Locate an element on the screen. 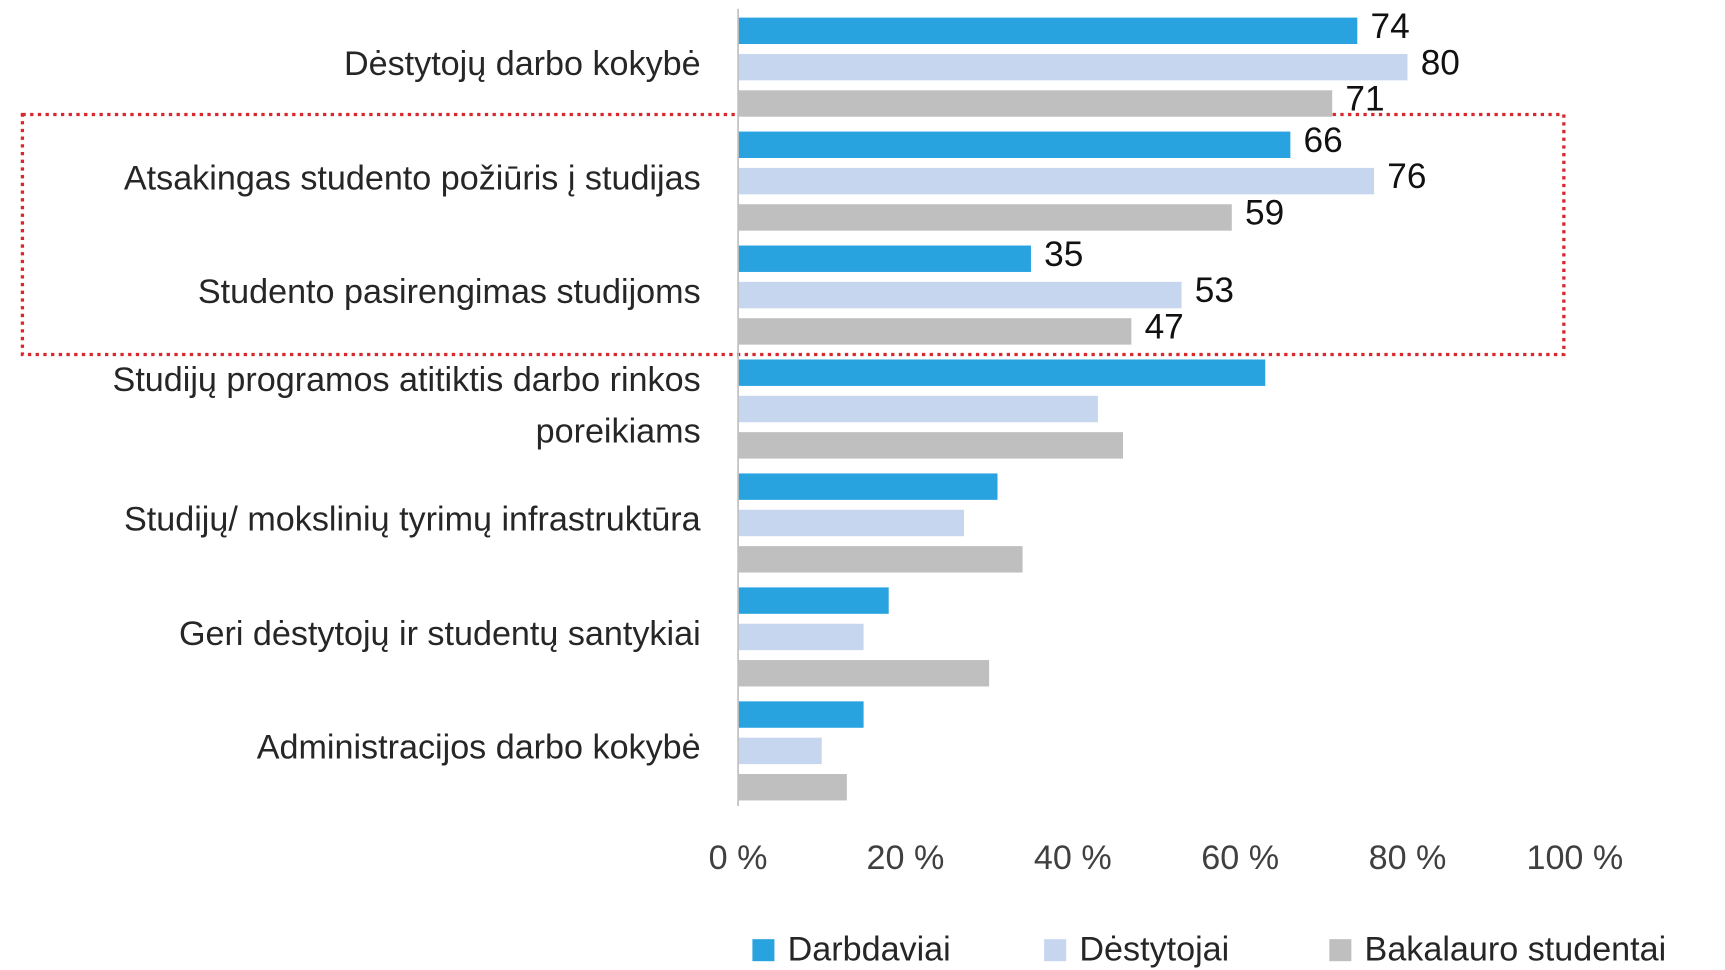 Image resolution: width=1725 pixels, height=970 pixels. category-label-box: Studento pasirengimas studijoms is located at coordinates (449, 291).